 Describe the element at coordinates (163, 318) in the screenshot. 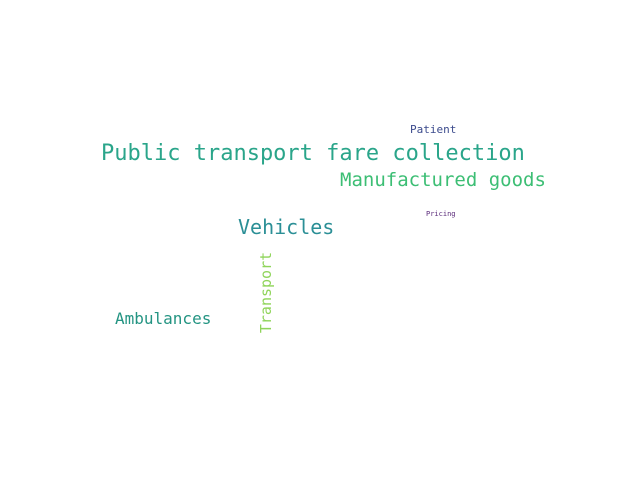

I see `word-ambulances: Ambulances` at that location.